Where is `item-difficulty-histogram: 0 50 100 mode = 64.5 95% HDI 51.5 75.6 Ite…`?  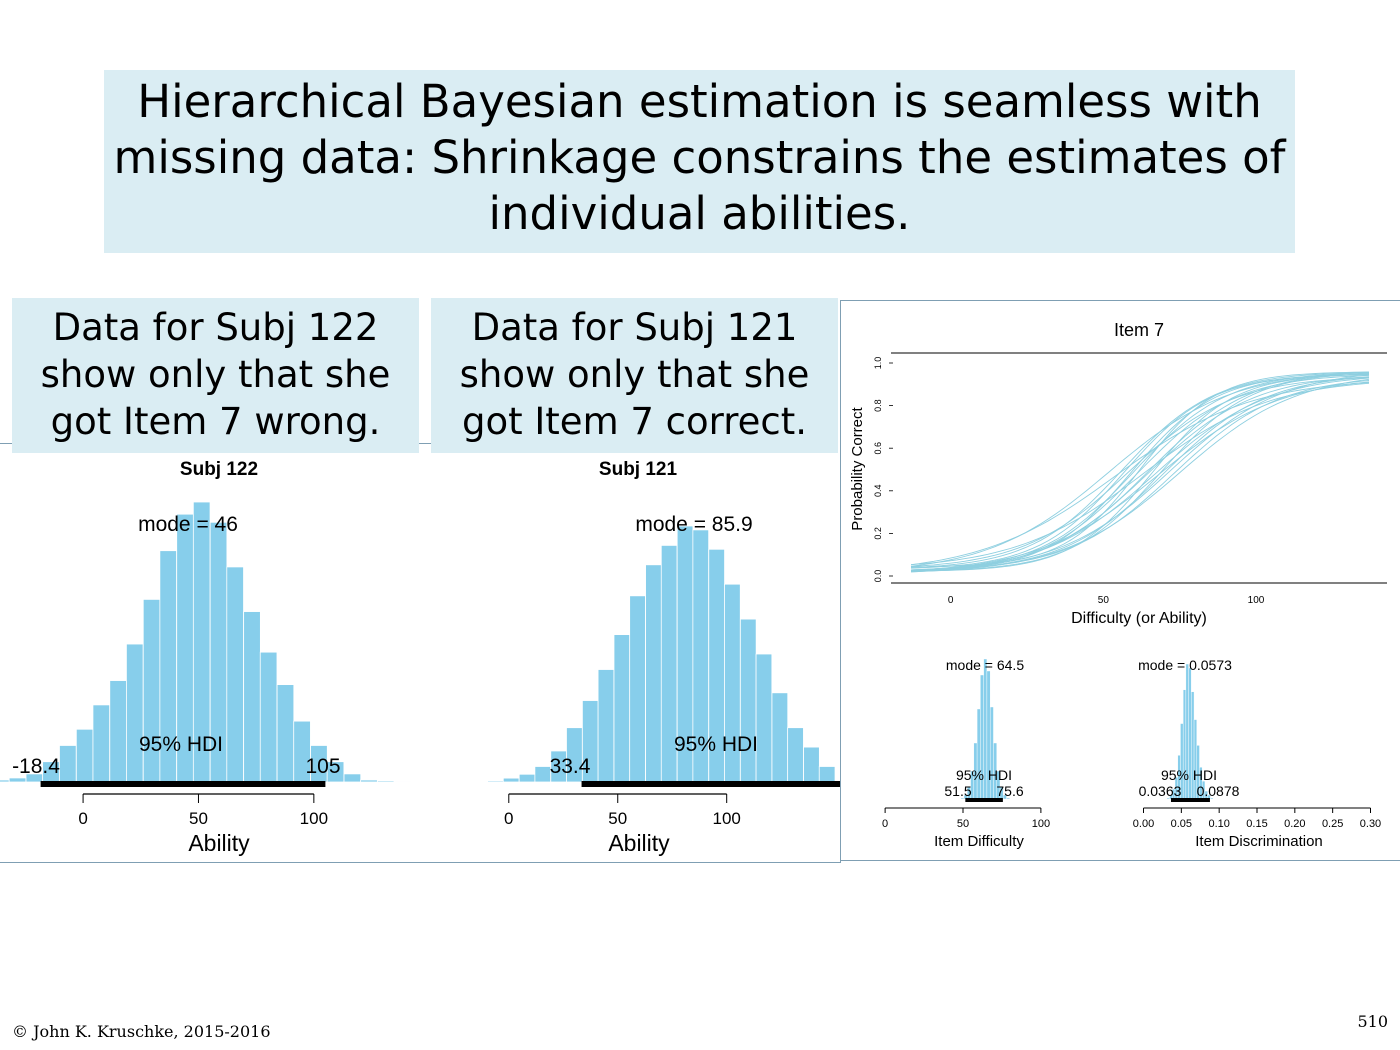
item-difficulty-histogram: 0 50 100 mode = 64.5 95% HDI 51.5 75.6 Ite… is located at coordinates (966, 753).